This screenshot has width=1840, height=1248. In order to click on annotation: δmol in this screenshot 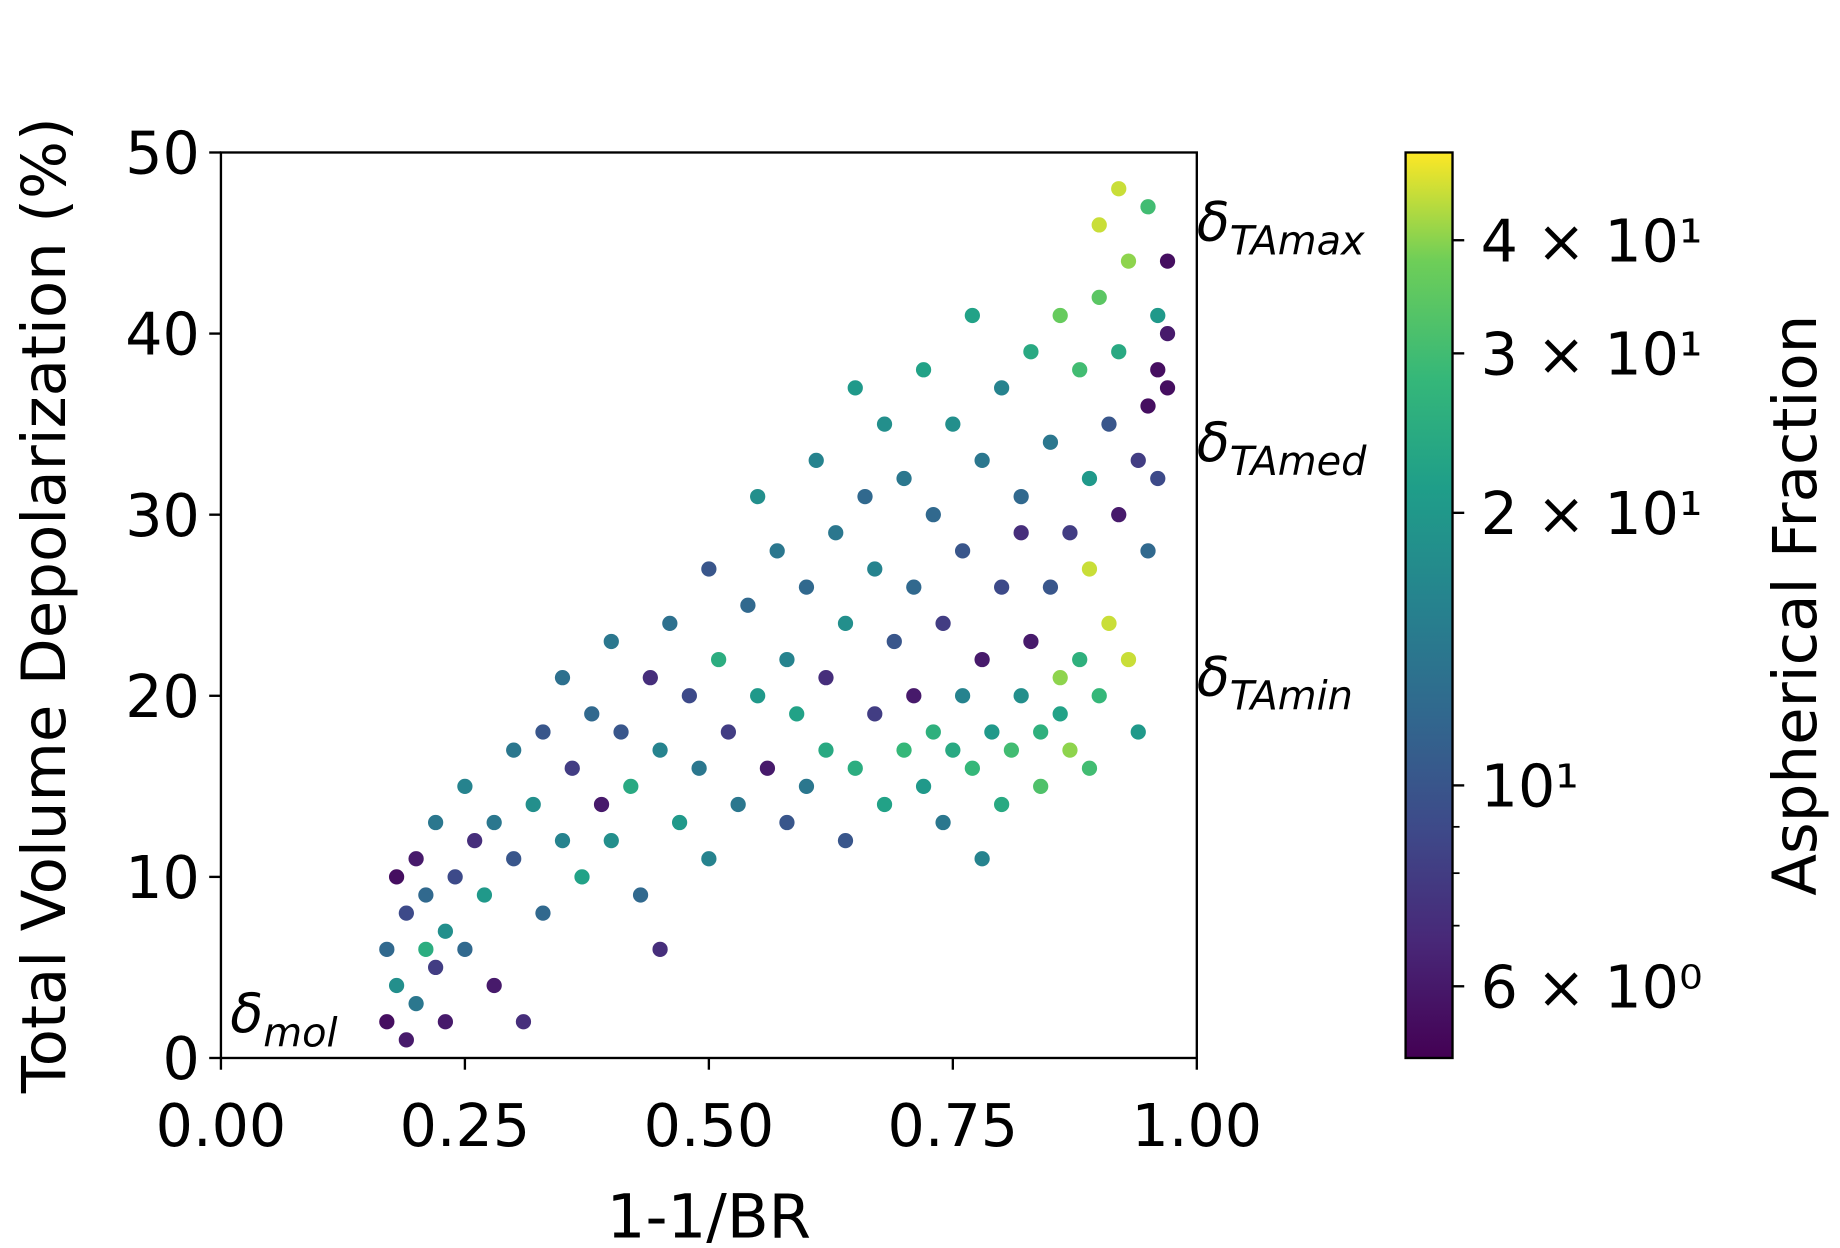, I will do `click(283, 1019)`.